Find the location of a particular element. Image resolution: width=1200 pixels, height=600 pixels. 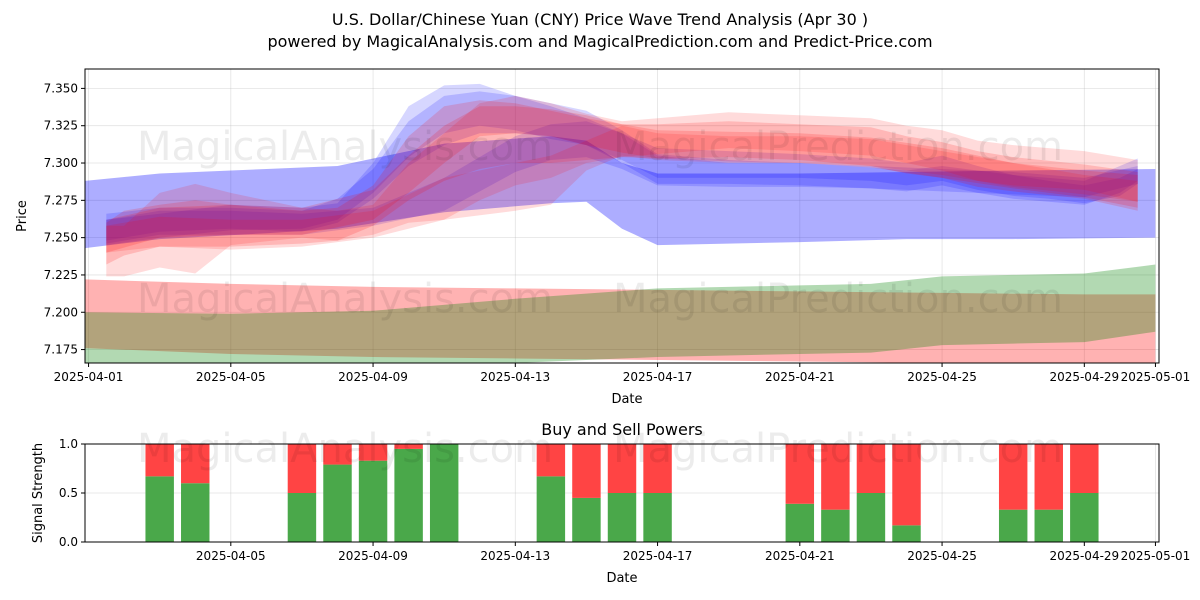

price-y-tick-label: 7.325 is located at coordinates (61, 126).